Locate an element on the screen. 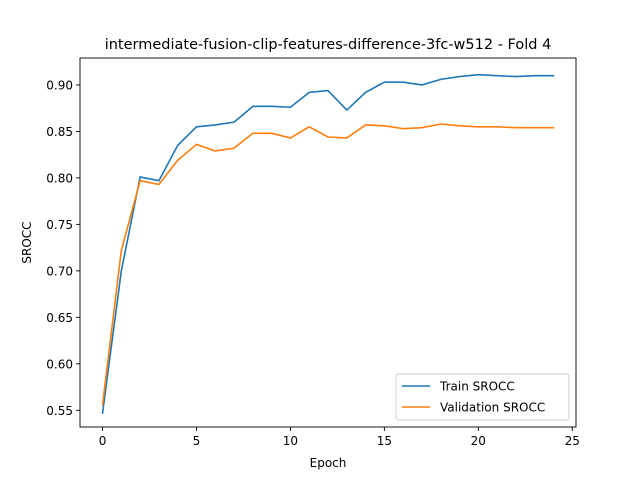 The image size is (640, 480). x-tick-label: 0 is located at coordinates (103, 441).